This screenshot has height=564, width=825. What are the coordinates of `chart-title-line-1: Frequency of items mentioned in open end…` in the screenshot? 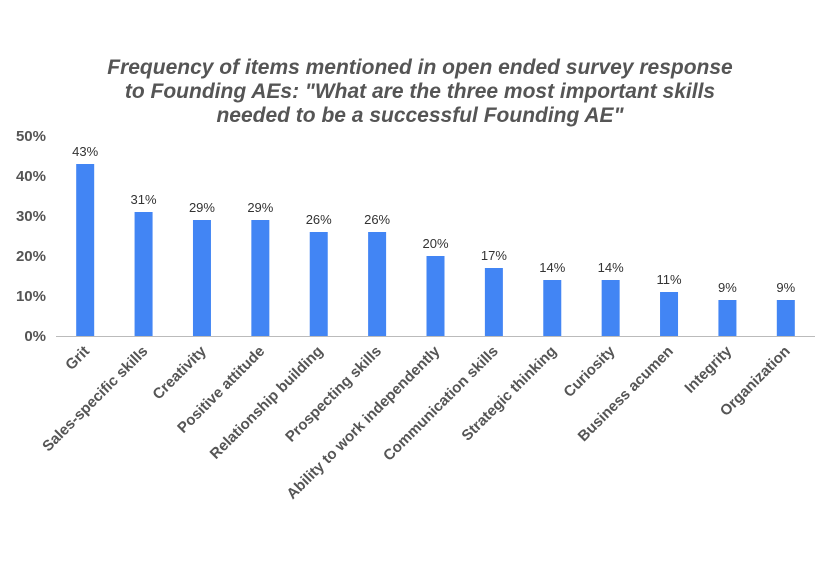 It's located at (420, 67).